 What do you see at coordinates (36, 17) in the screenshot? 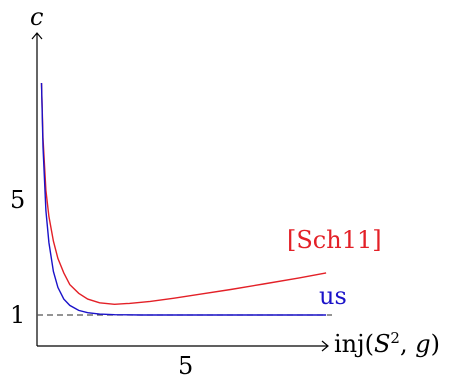
I see `y-axis-label: c` at bounding box center [36, 17].